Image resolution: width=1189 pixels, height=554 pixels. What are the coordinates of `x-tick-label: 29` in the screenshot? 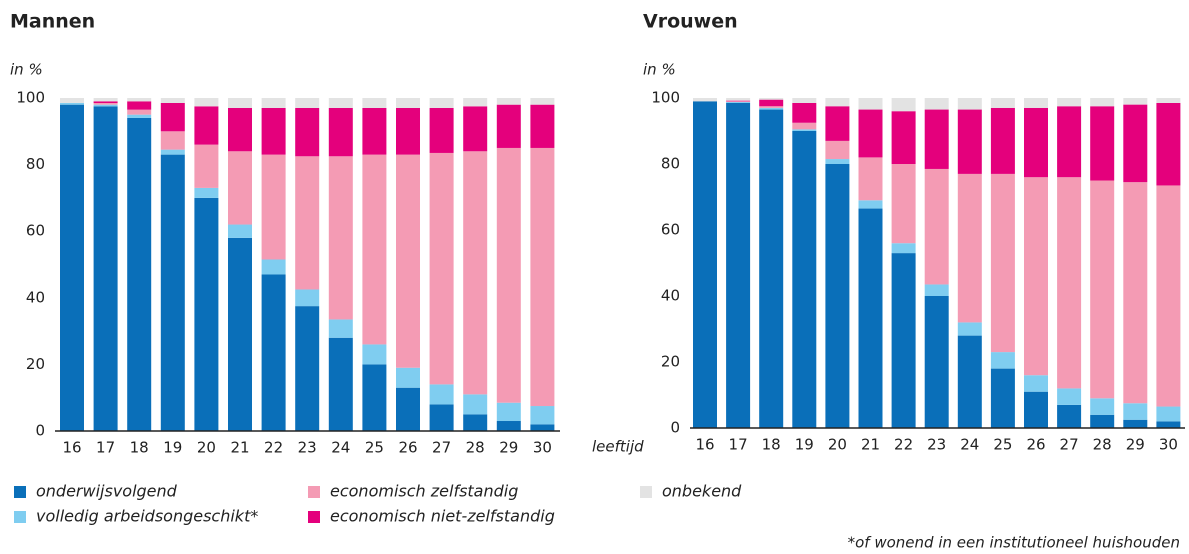 It's located at (508, 448).